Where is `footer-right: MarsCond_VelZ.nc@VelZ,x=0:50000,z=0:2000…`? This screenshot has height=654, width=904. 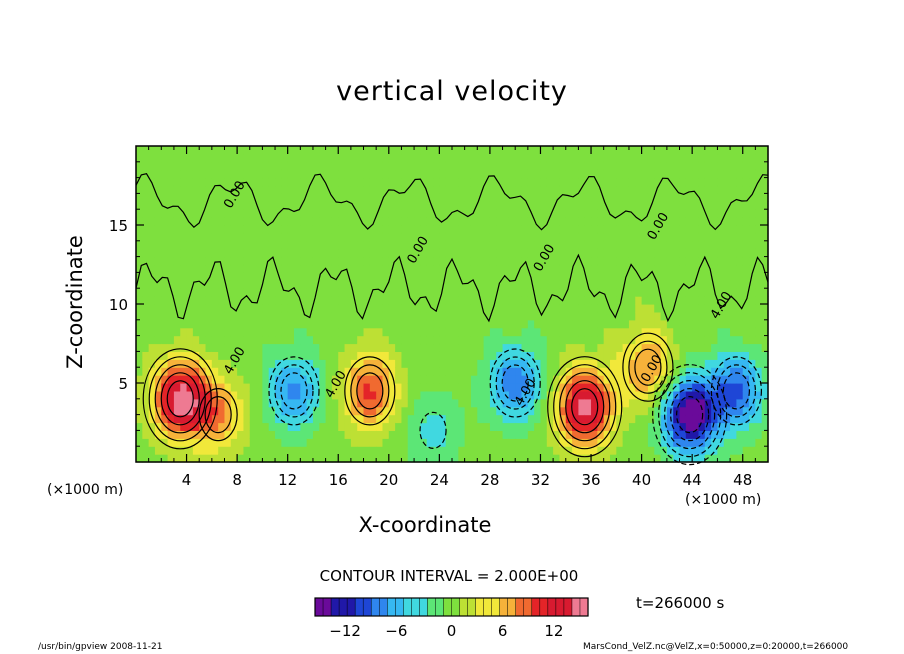 footer-right: MarsCond_VelZ.nc@VelZ,x=0:50000,z=0:2000… is located at coordinates (716, 647).